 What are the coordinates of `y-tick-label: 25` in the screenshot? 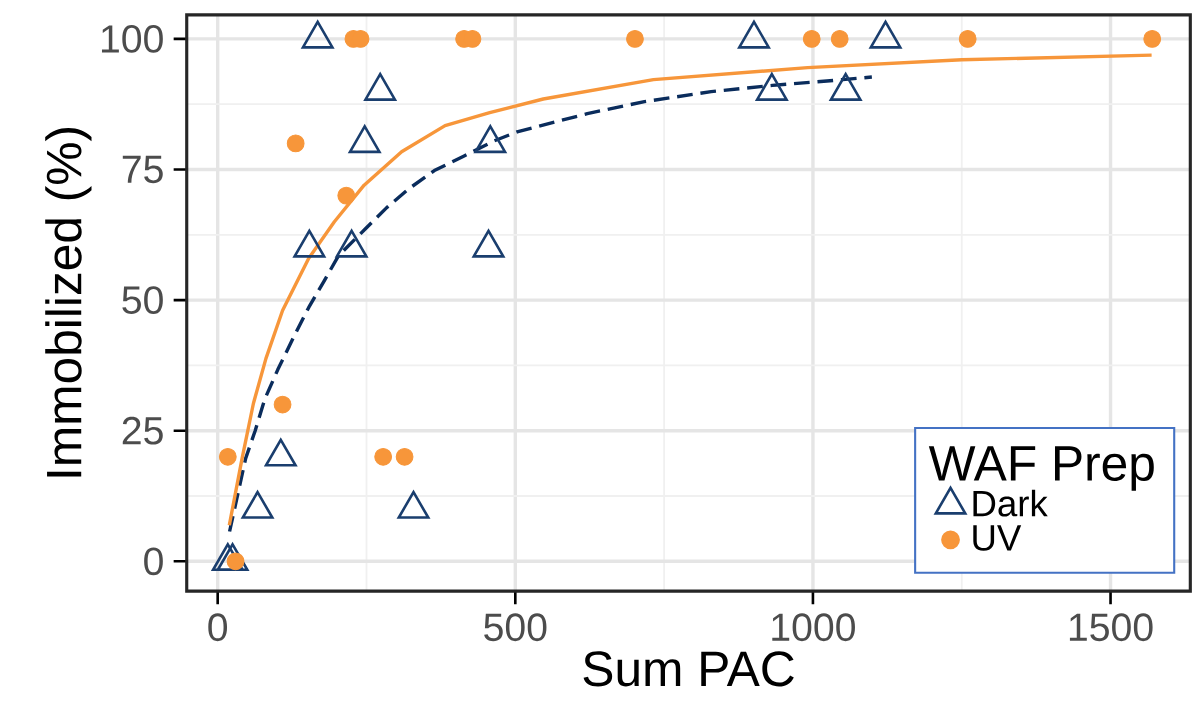 It's located at (142, 430).